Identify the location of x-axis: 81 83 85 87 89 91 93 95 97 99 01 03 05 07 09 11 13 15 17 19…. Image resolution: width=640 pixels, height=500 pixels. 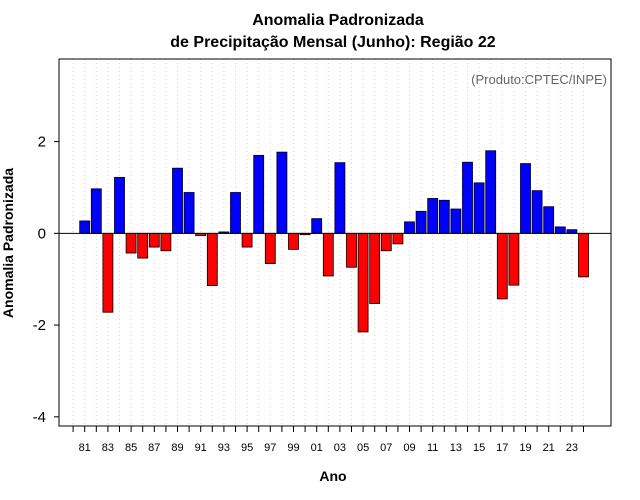
(328, 440).